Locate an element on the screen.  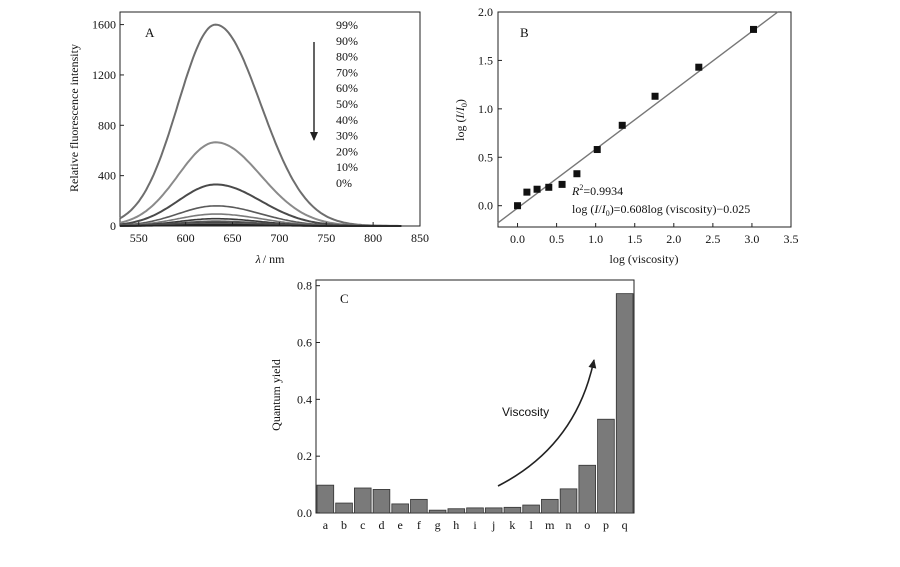
panel-c-bars is located at coordinates (475, 403).